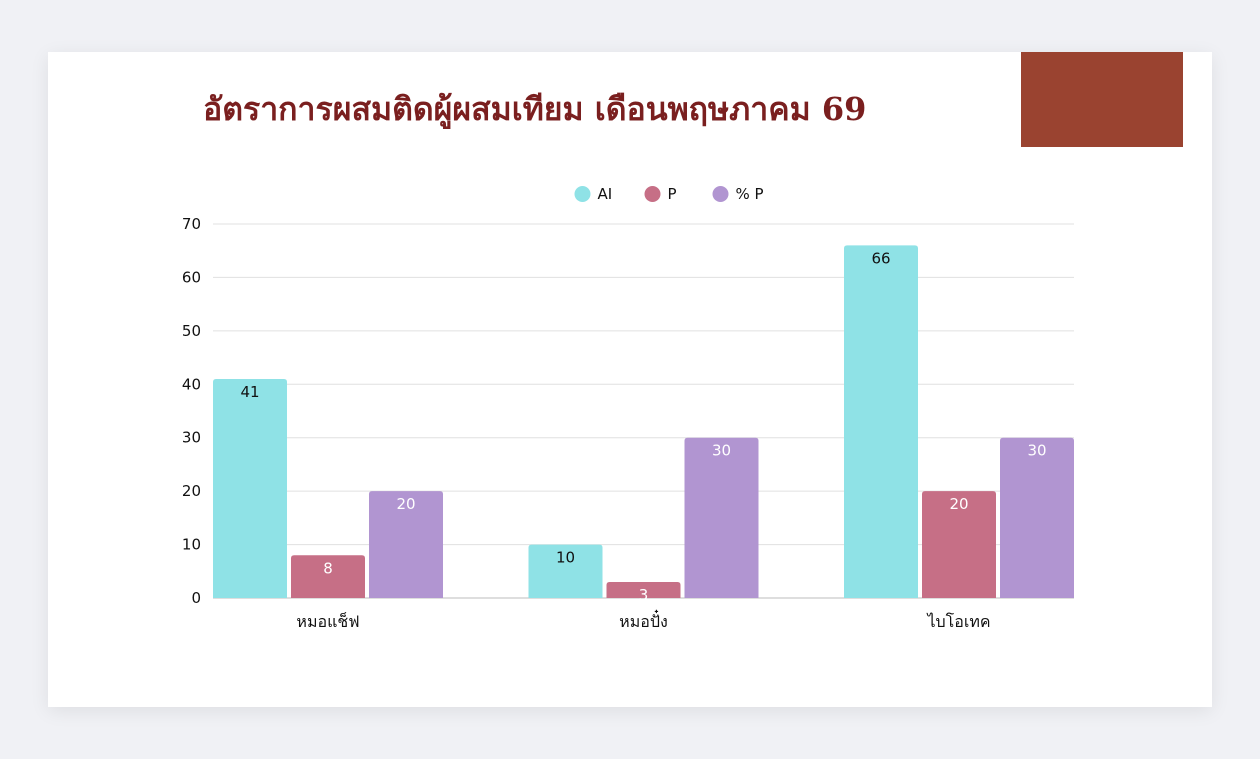 The width and height of the screenshot is (1260, 759). I want to click on data-label: 8, so click(328, 568).